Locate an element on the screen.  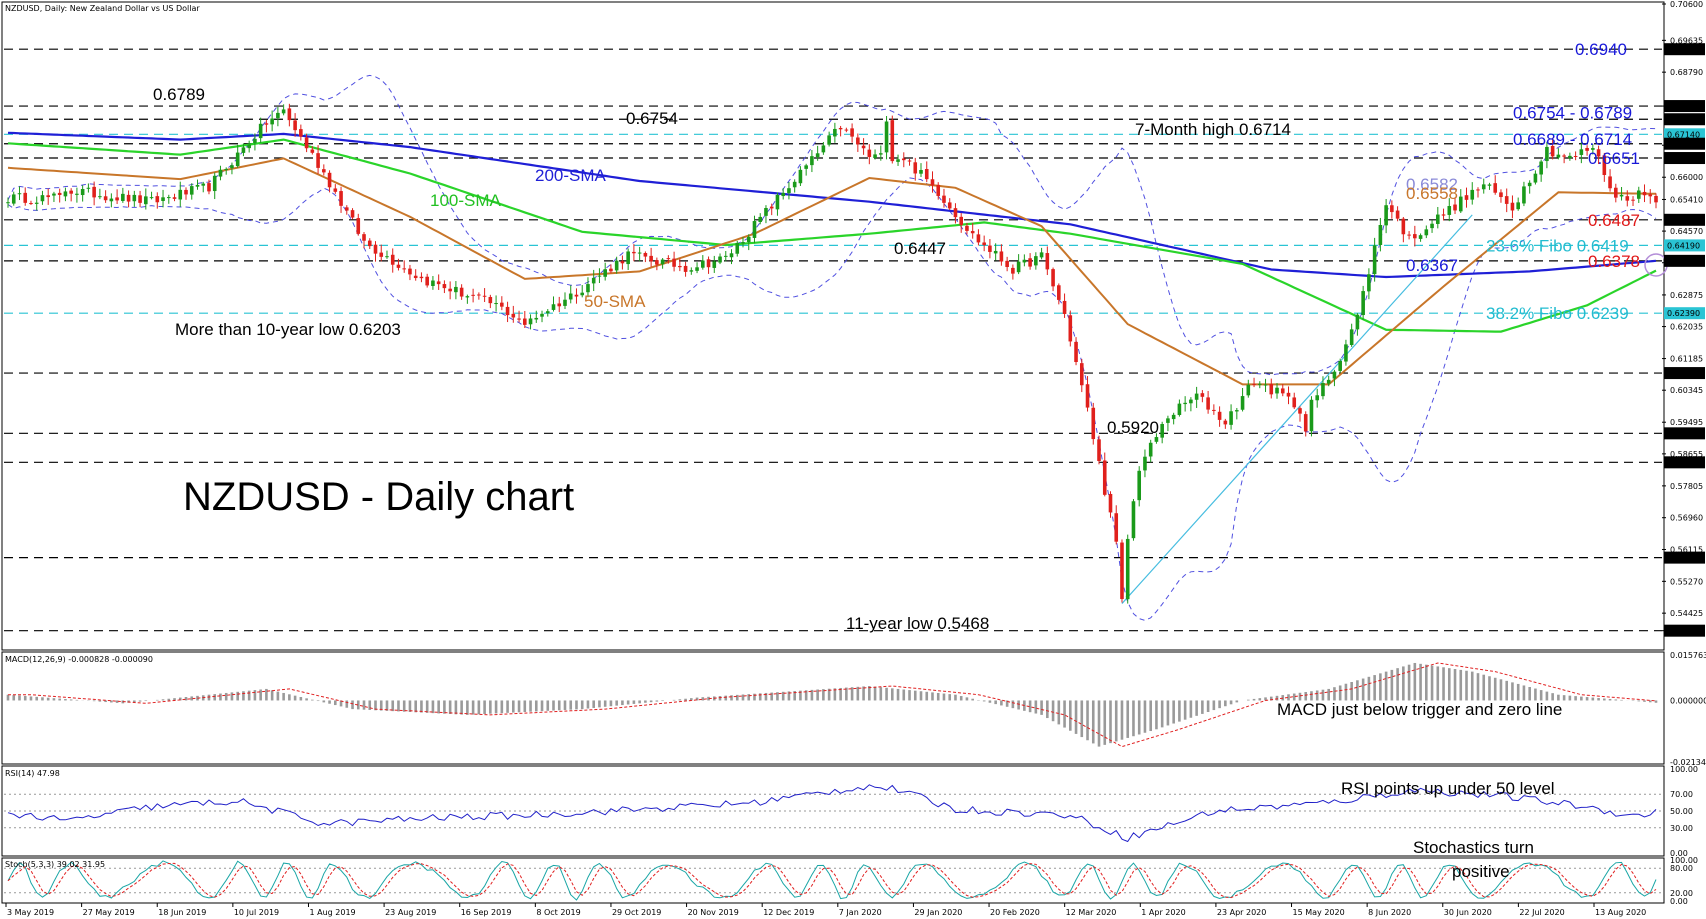
stoch-panel is located at coordinates (833, 880).